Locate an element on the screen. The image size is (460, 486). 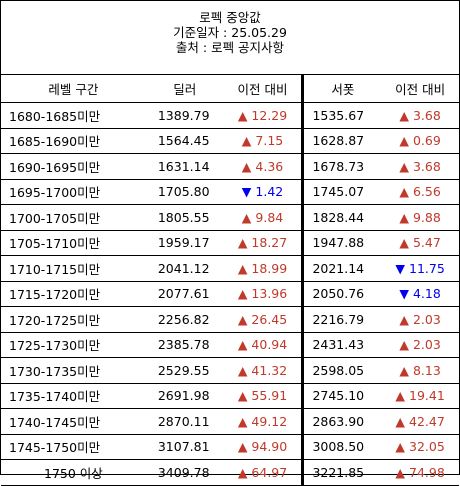
change-value: 26.45 is located at coordinates (269, 319).